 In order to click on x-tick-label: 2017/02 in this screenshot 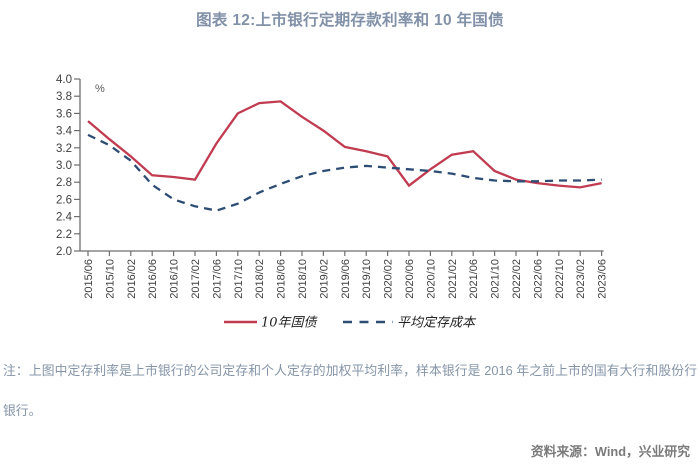, I will do `click(196, 279)`.